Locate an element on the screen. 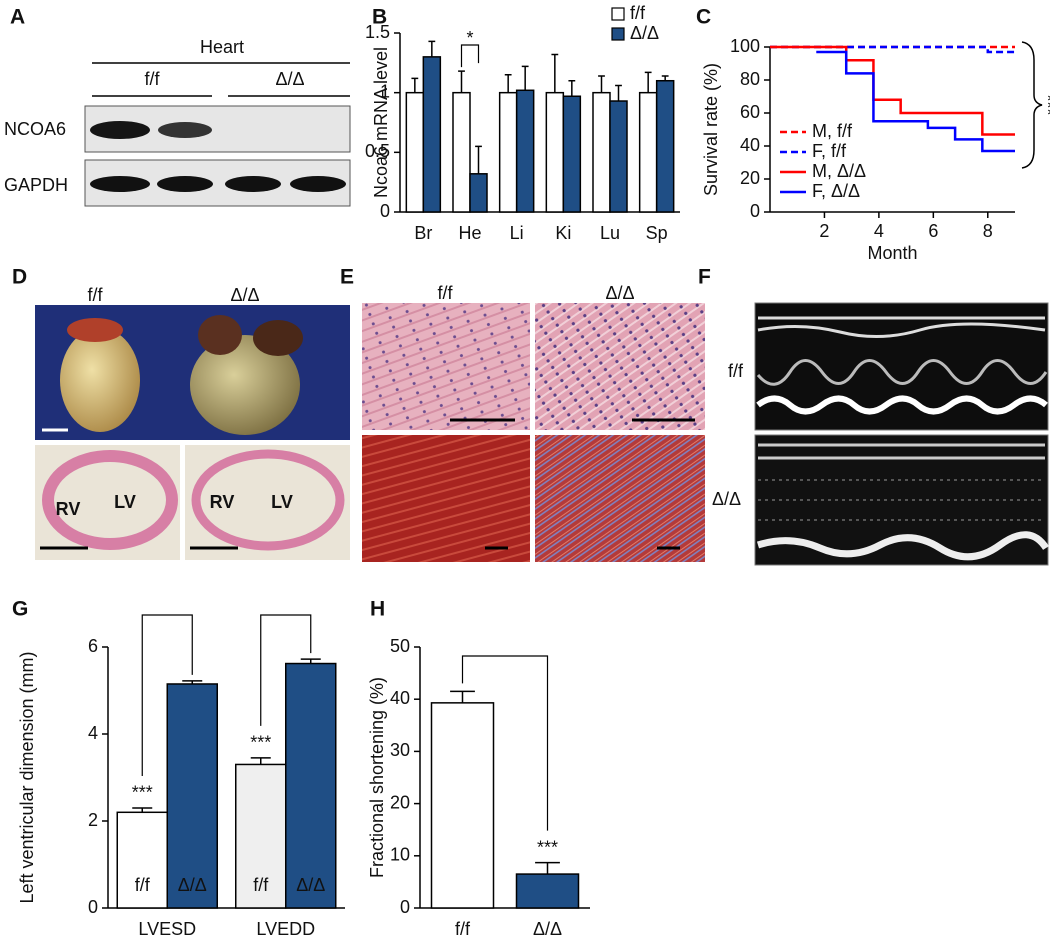 The image size is (1050, 936). panel-label: D is located at coordinates (19, 277).